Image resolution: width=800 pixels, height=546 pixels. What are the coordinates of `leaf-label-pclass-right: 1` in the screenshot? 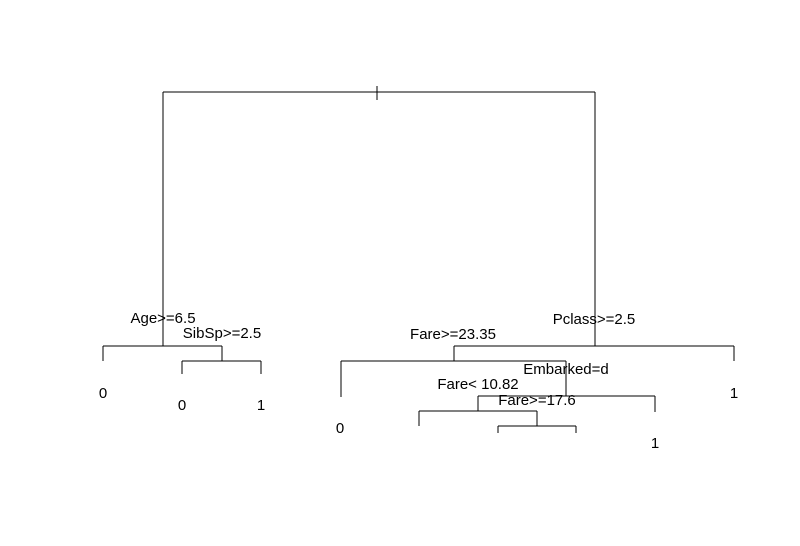 It's located at (734, 393).